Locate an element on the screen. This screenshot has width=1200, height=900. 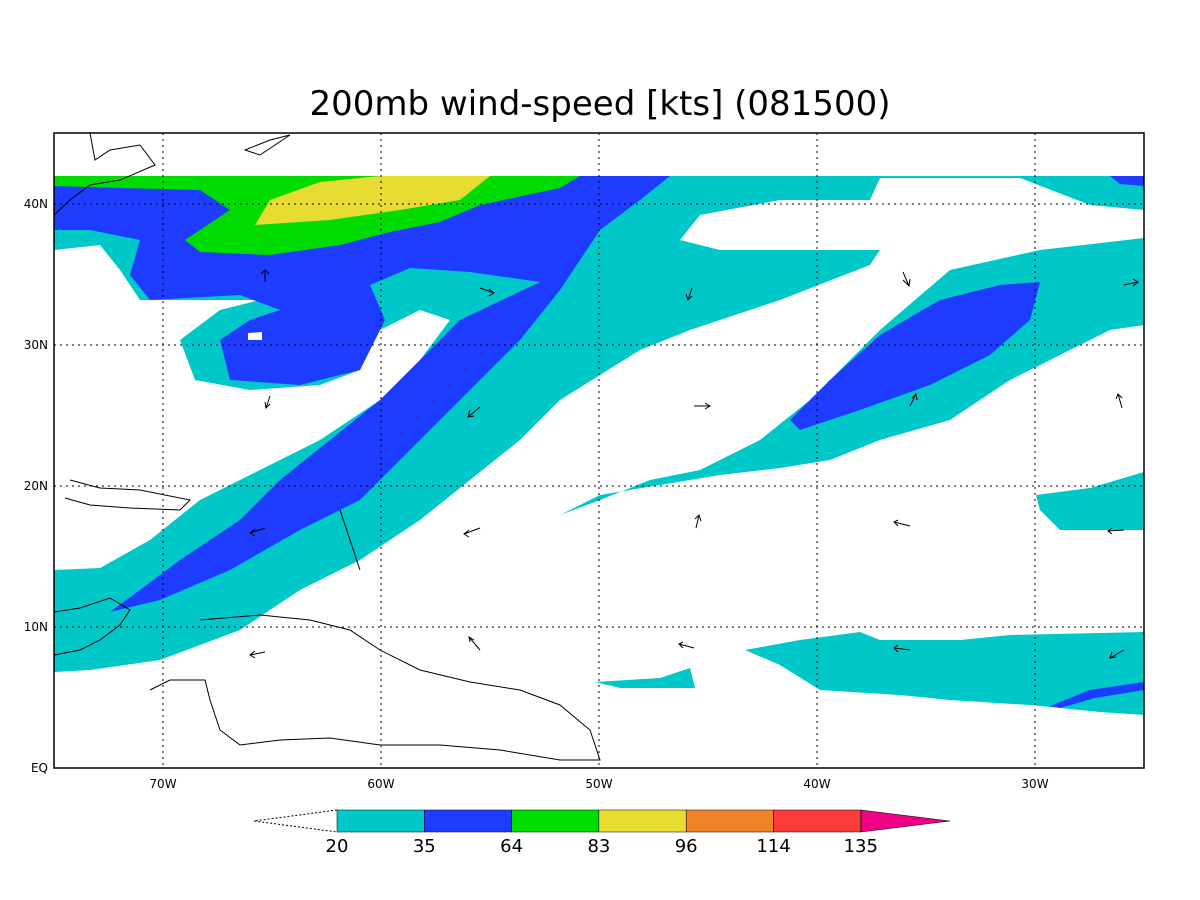
colorbar: 20 35 64 83 96 114 135 is located at coordinates (602, 833).